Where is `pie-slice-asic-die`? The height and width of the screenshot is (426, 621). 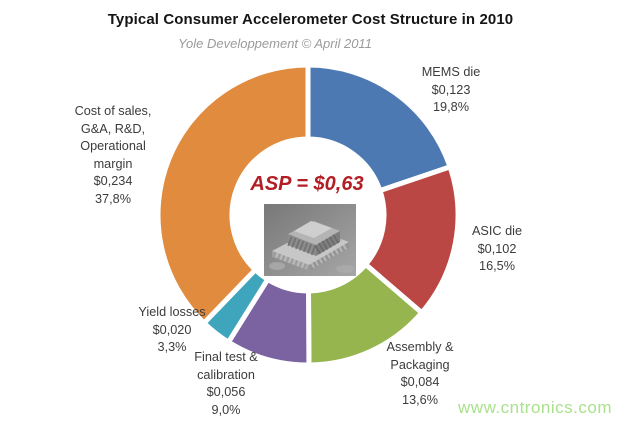 pie-slice-asic-die is located at coordinates (411, 240).